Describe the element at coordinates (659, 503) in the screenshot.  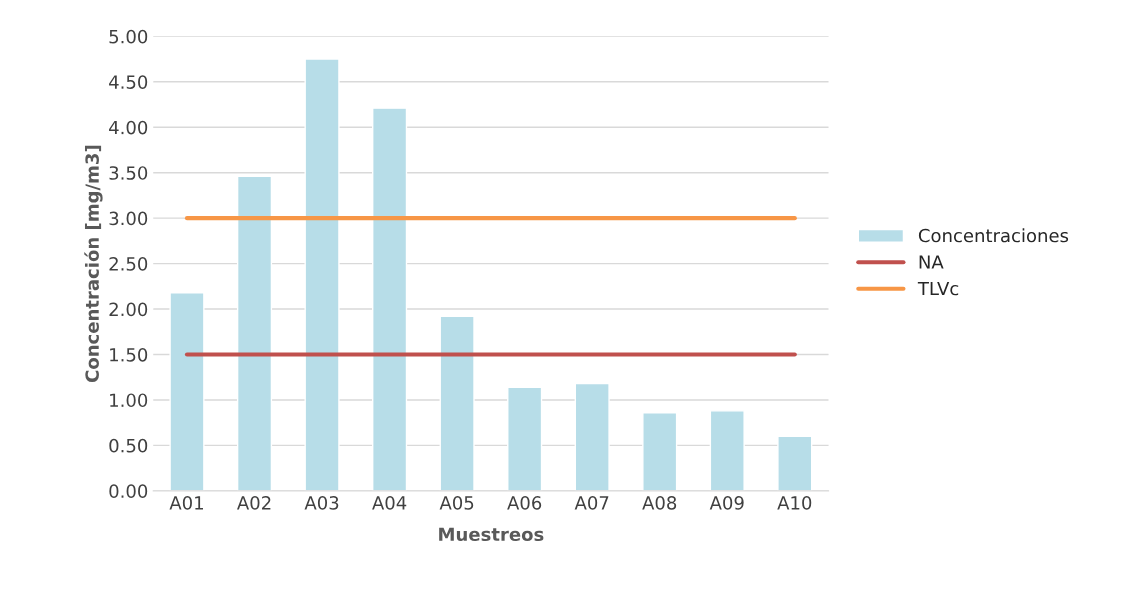
I see `x-tick-label: A08` at that location.